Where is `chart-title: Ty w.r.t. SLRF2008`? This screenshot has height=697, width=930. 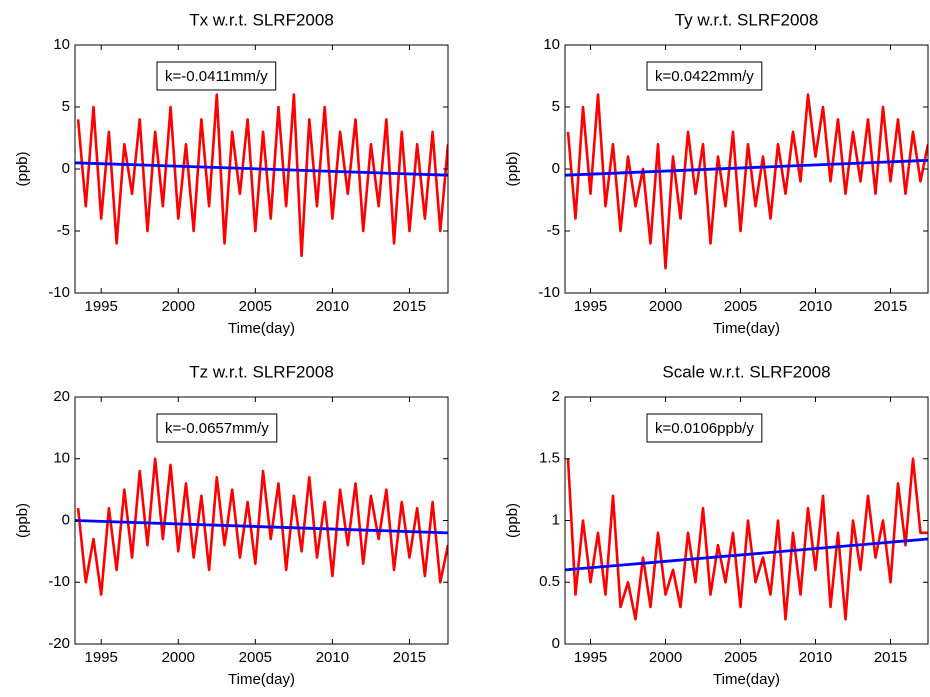 chart-title: Ty w.r.t. SLRF2008 is located at coordinates (747, 19).